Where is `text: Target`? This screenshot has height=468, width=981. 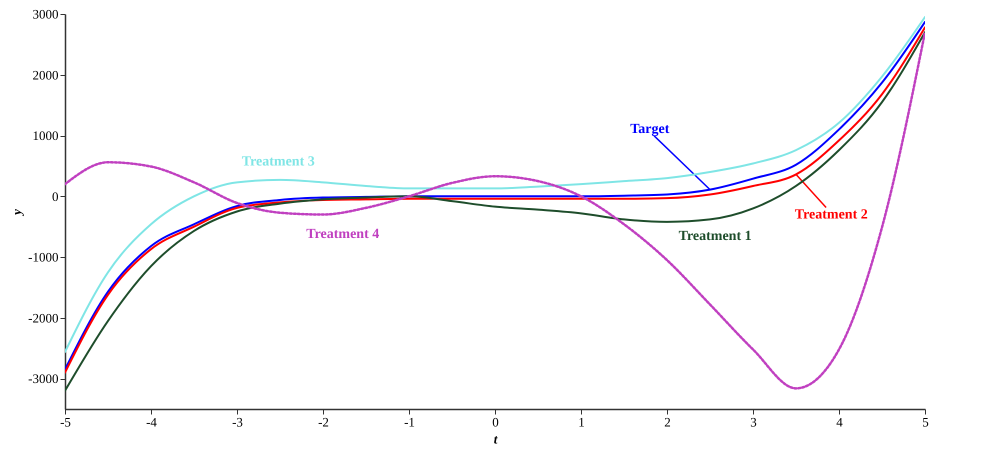
text: Target is located at coordinates (650, 129).